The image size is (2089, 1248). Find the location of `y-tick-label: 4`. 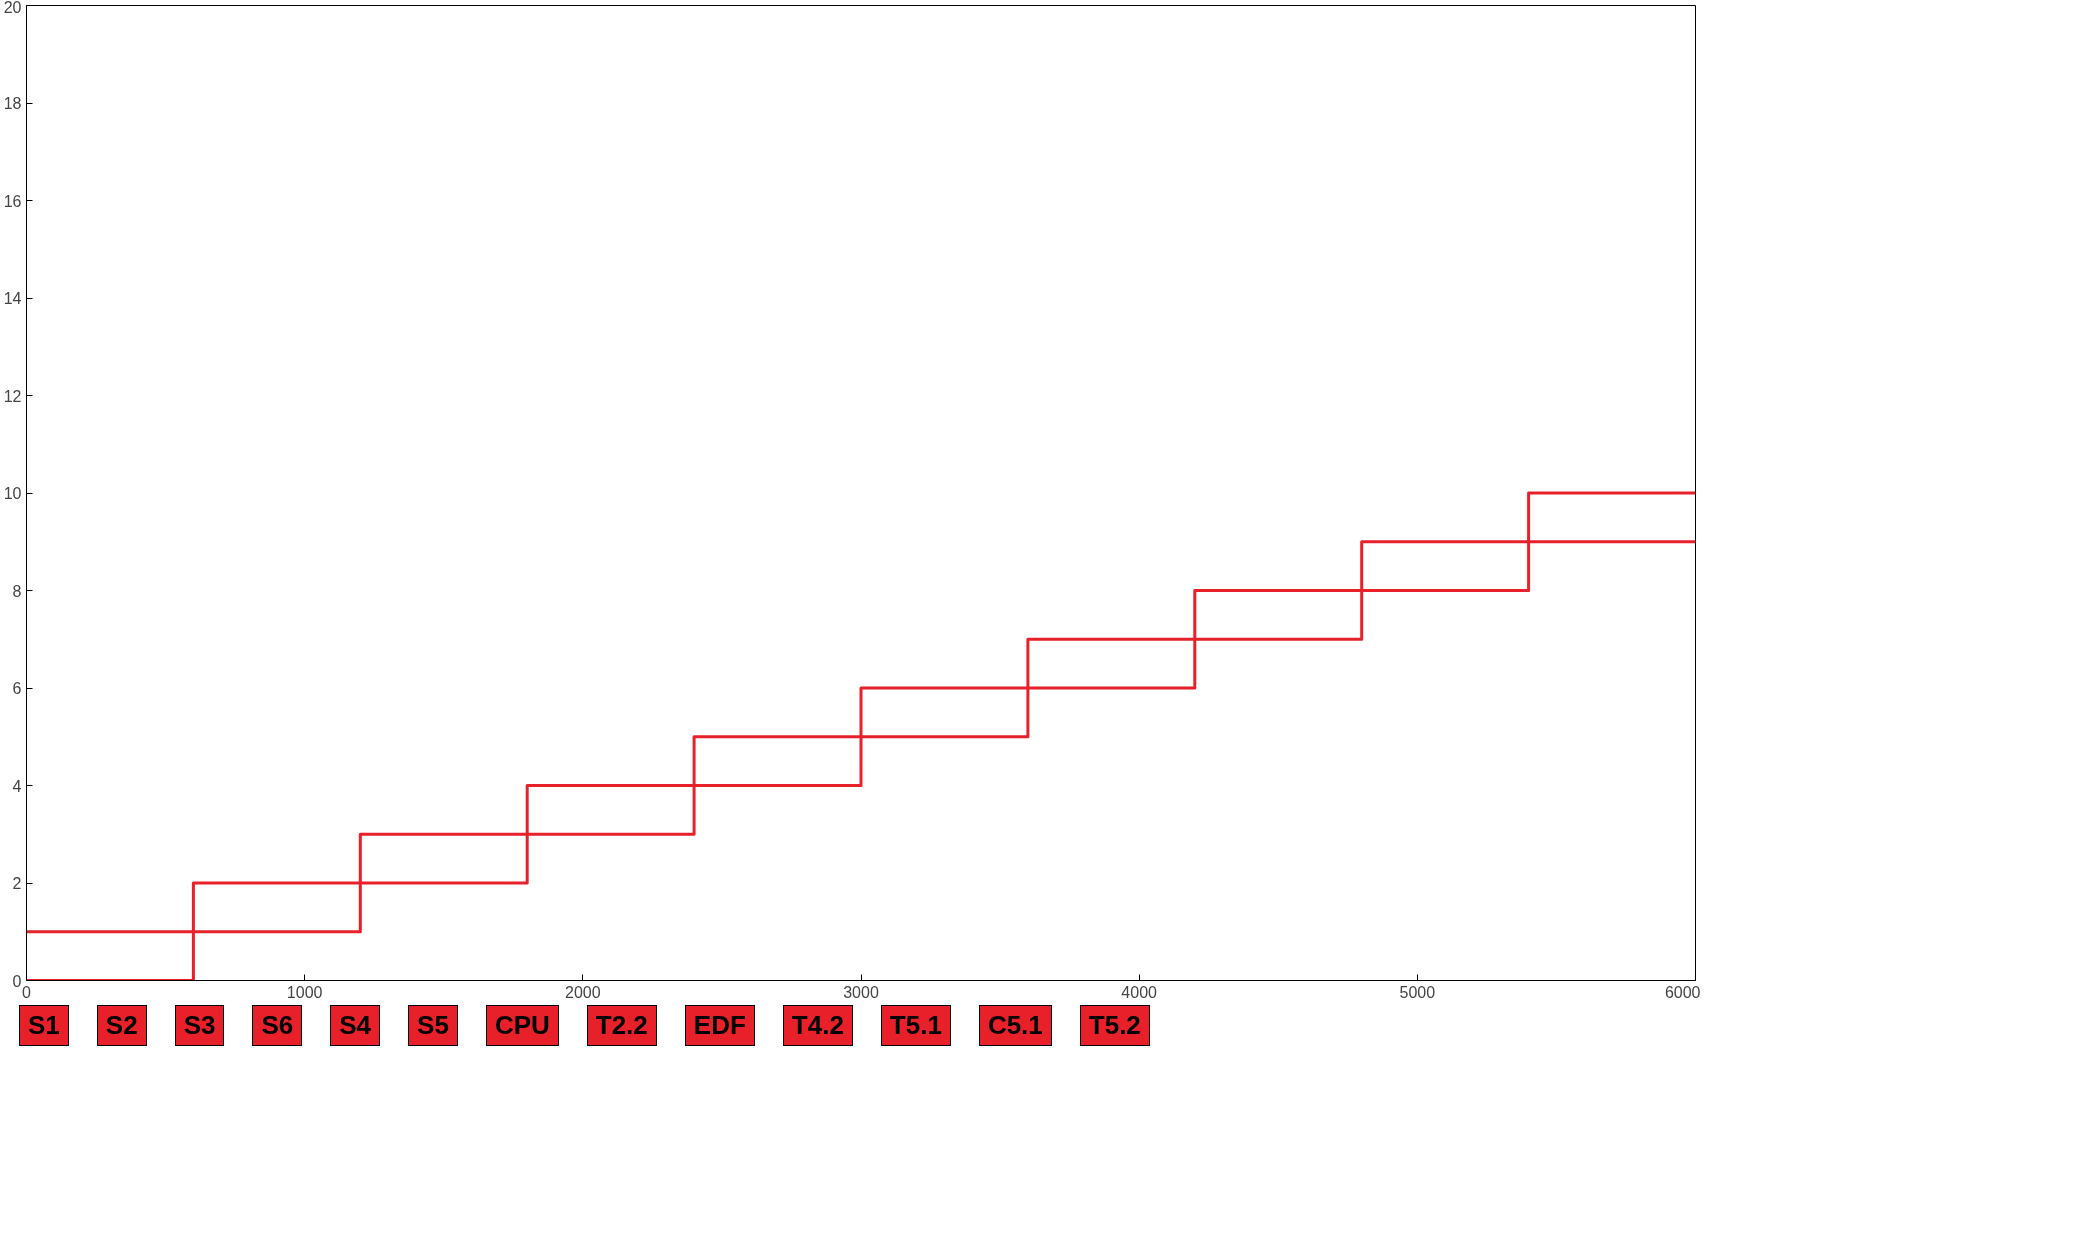

y-tick-label: 4 is located at coordinates (17, 786).